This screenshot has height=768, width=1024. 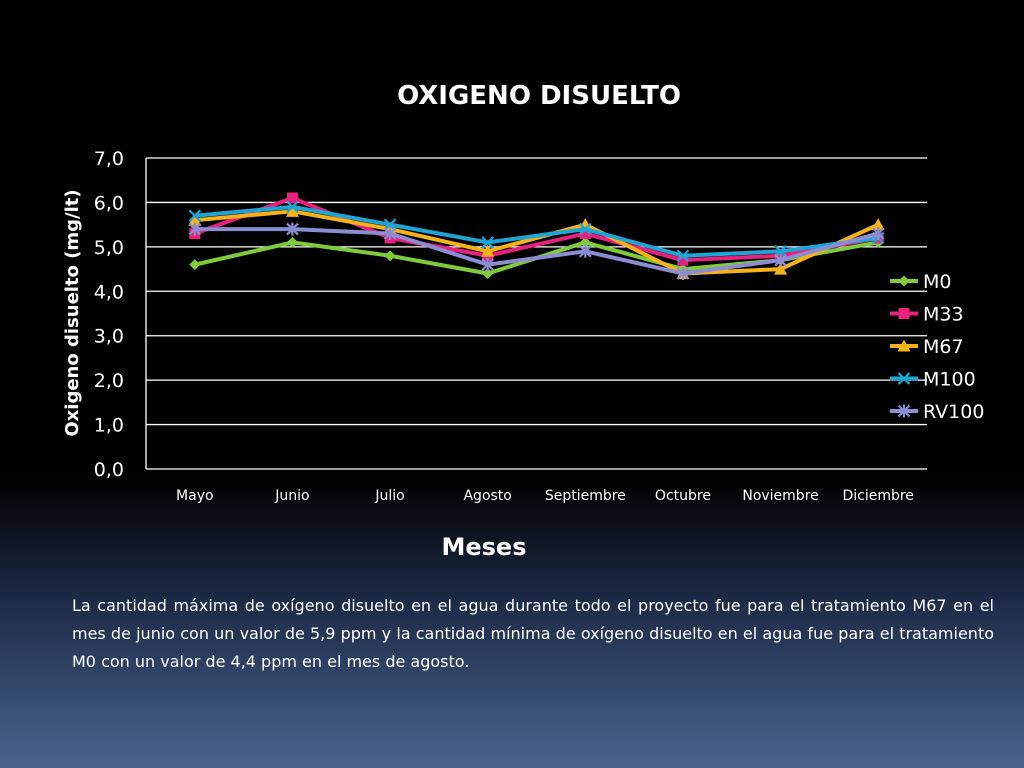 I want to click on x-tick-label: Julio, so click(x=389, y=496).